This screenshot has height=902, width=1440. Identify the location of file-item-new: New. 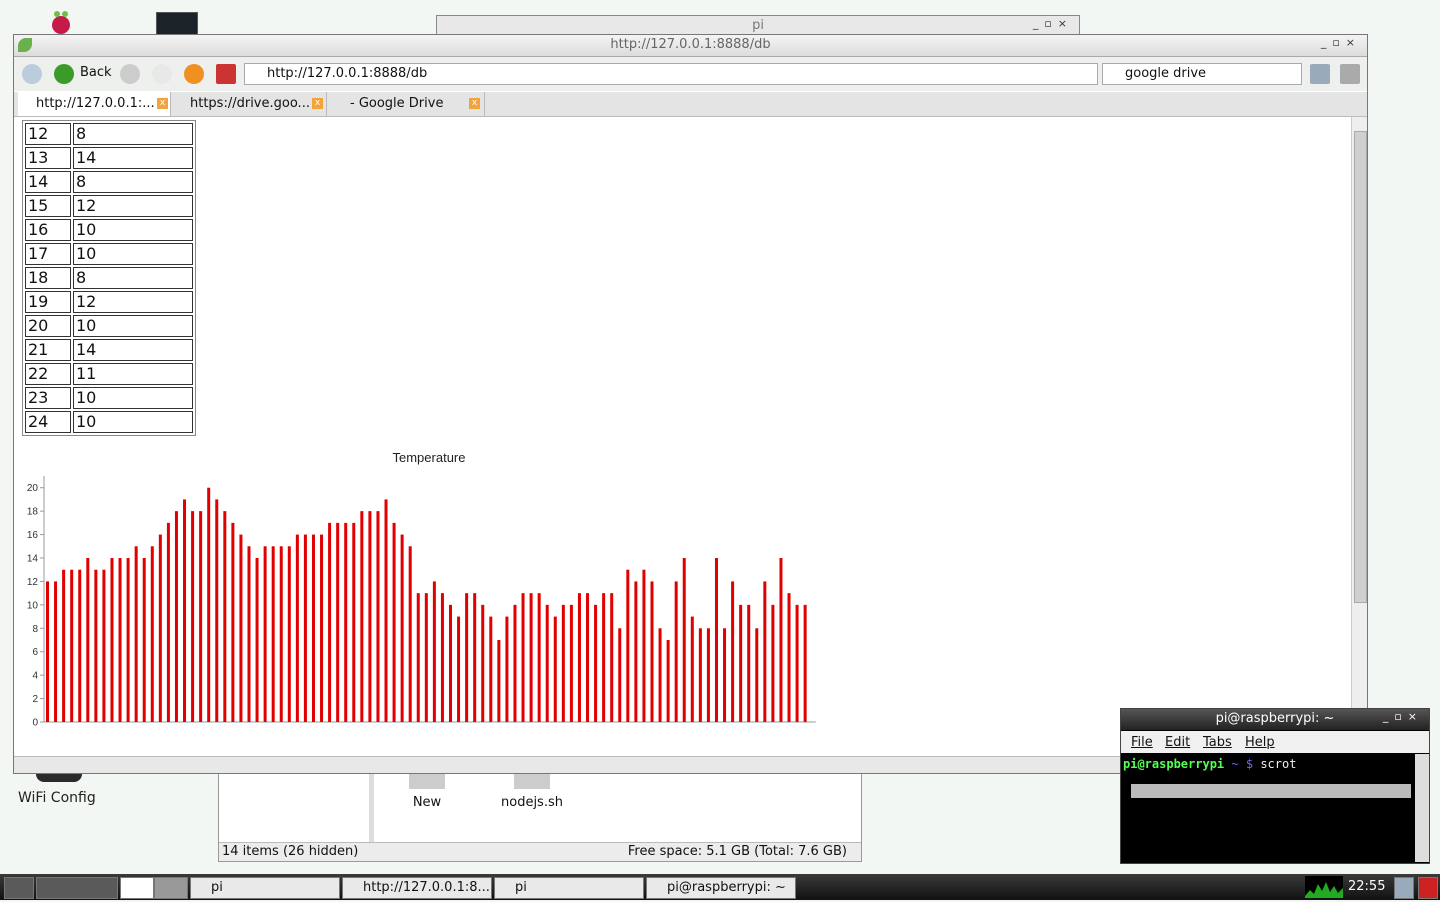
(427, 790).